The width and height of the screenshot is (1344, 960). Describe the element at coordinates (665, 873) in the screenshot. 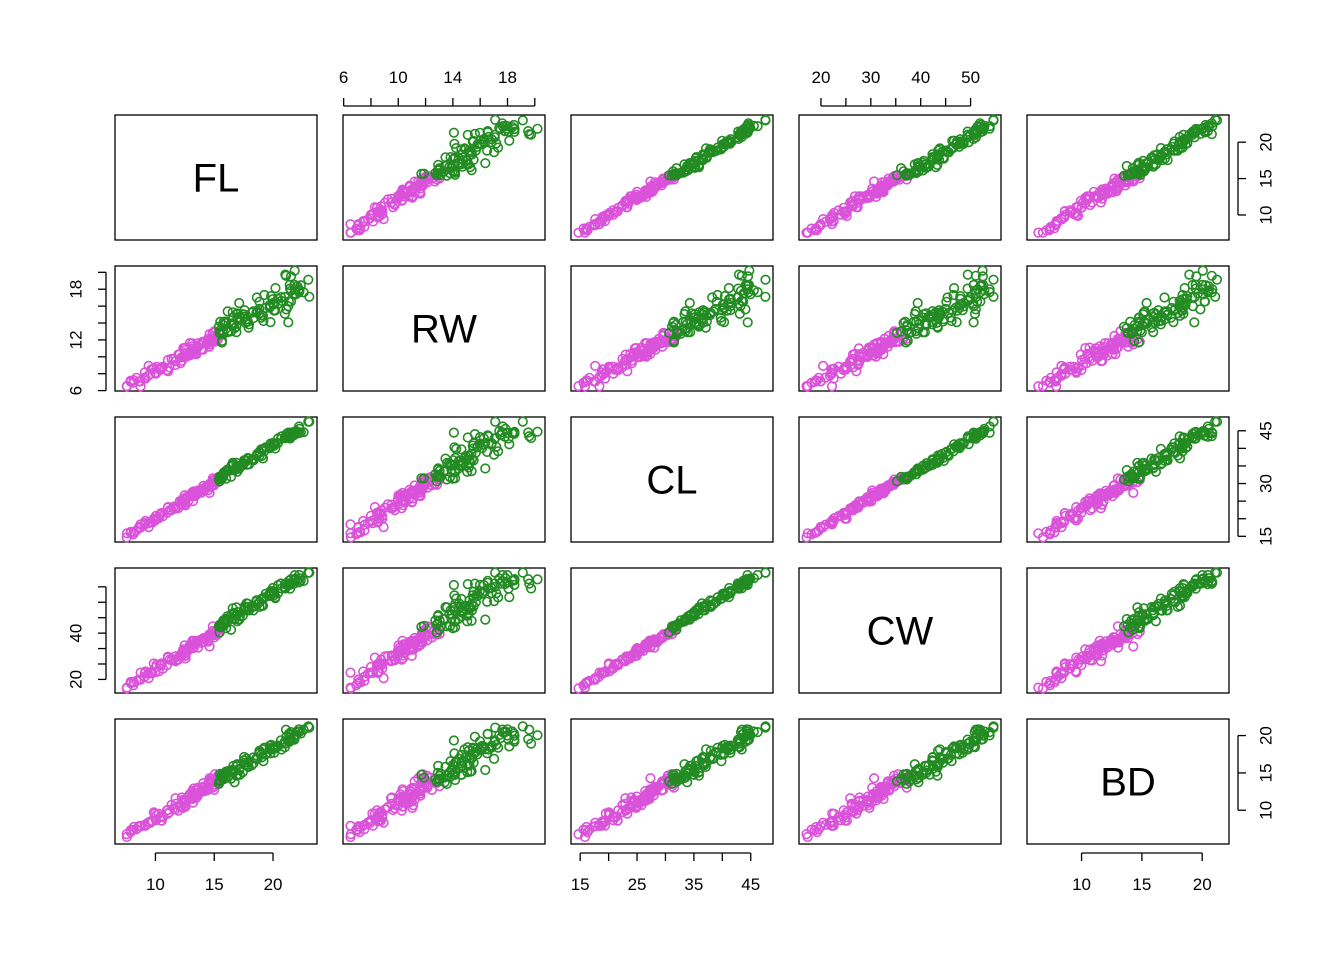

I see `bottom-axis-CL: 15 25 35 45` at that location.